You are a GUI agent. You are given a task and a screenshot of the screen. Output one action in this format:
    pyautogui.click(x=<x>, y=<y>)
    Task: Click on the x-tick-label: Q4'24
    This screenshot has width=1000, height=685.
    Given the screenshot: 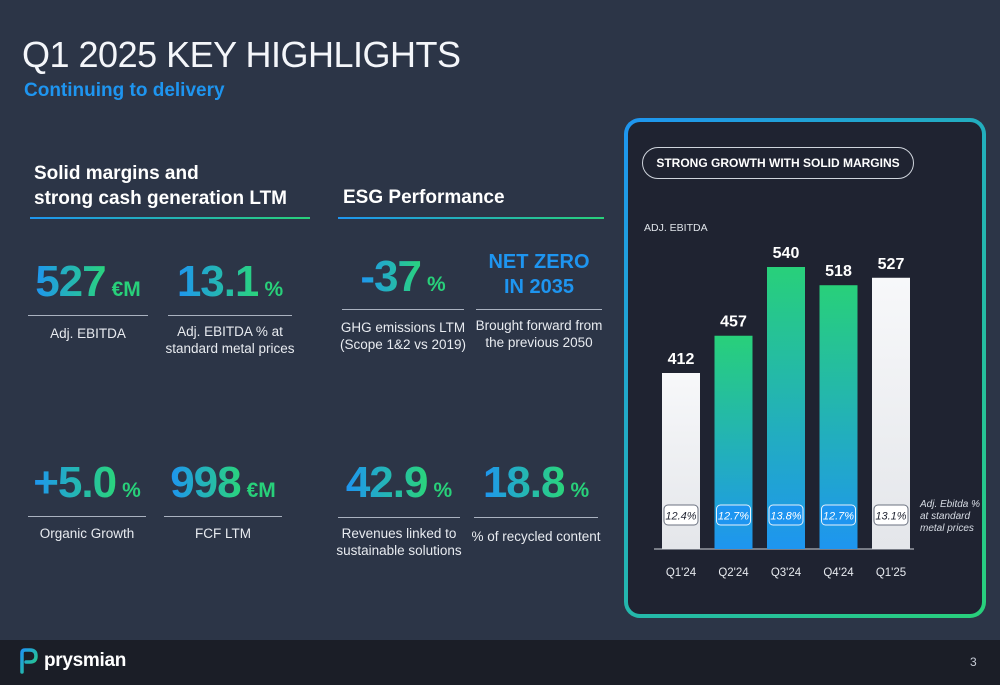 What is the action you would take?
    pyautogui.click(x=838, y=573)
    